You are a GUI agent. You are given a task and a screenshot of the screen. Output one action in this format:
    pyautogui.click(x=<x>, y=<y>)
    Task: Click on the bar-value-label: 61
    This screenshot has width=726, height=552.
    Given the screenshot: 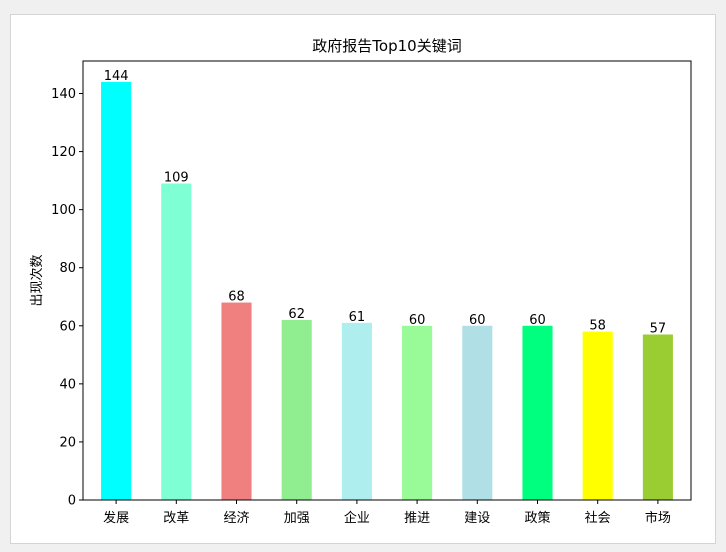 What is the action you would take?
    pyautogui.click(x=357, y=317)
    